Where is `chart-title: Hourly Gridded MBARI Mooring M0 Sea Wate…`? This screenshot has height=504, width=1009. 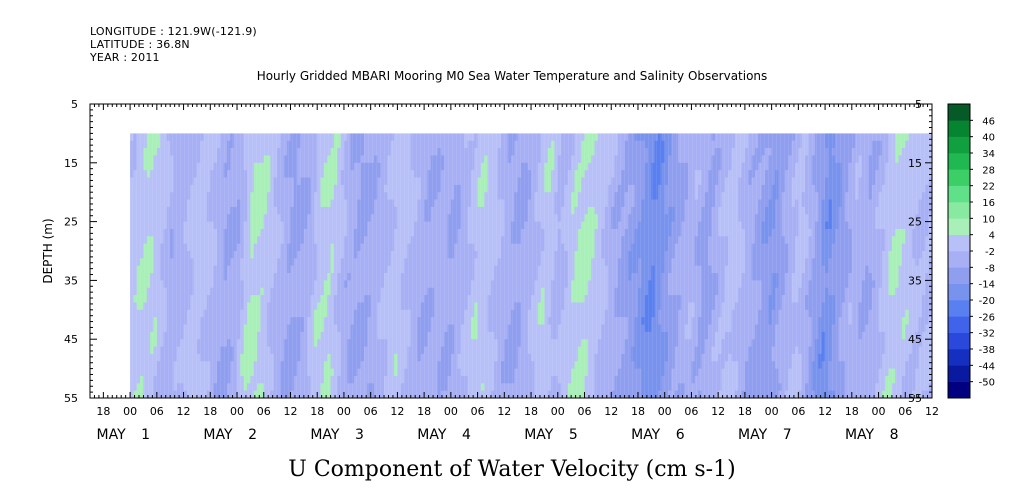
chart-title: Hourly Gridded MBARI Mooring M0 Sea Wate… is located at coordinates (512, 76).